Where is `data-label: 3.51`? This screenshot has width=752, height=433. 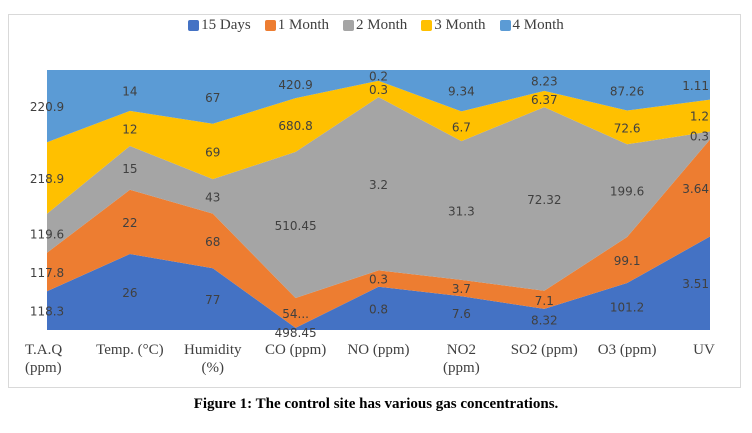
data-label: 3.51 is located at coordinates (695, 284).